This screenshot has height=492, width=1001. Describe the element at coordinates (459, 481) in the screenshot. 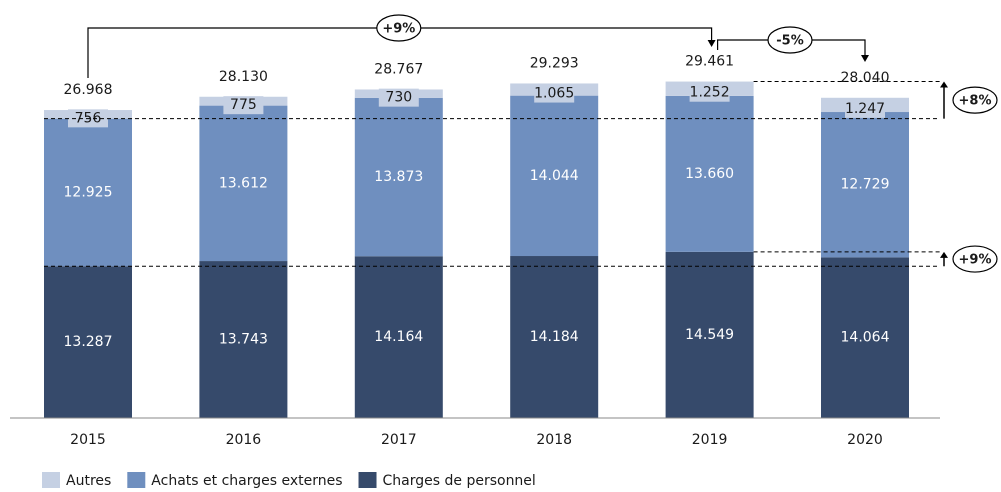

I see `legend-label: Charges de personnel` at that location.